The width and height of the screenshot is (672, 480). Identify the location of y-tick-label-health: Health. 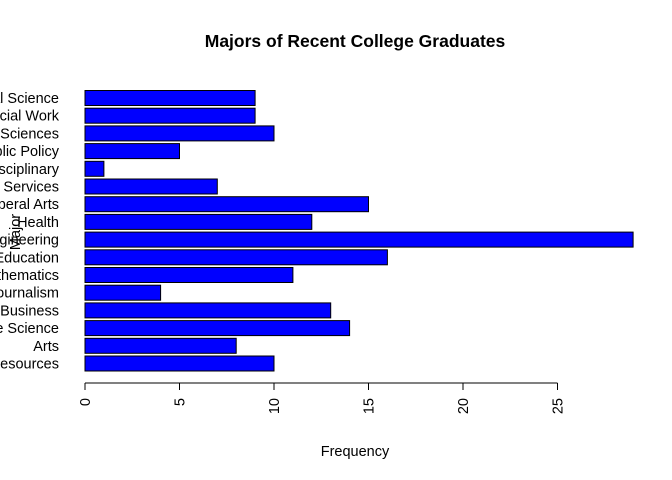
(38, 223).